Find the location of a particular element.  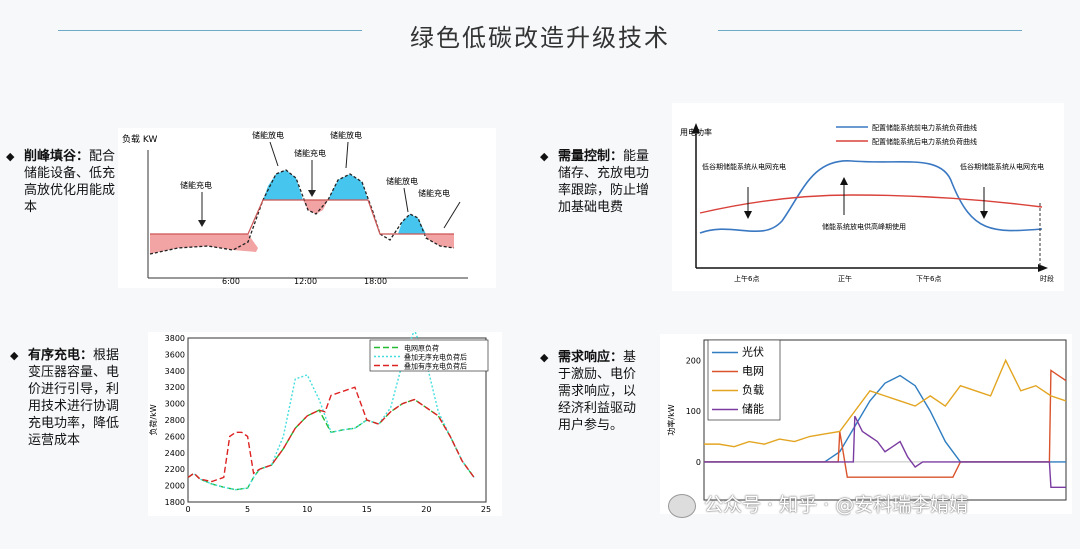

load-curve is located at coordinates (302, 212).